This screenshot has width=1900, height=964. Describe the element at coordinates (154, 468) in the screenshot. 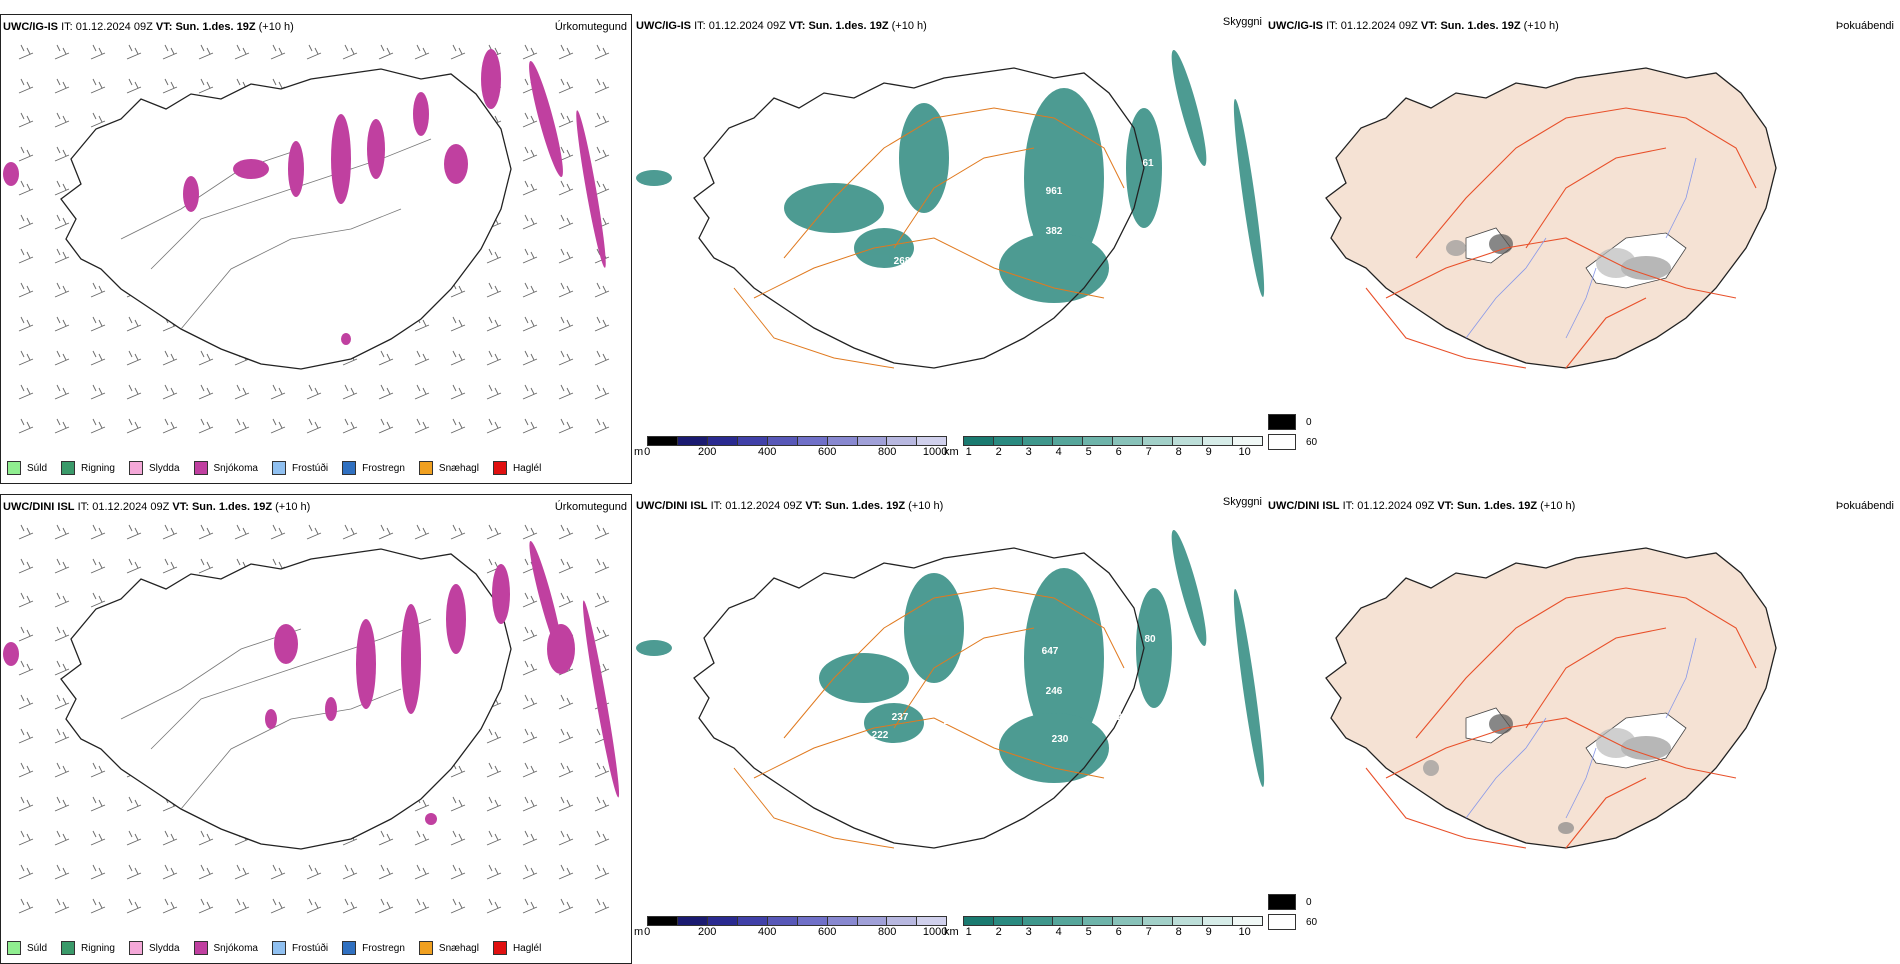

I see `legend-item: Slydda` at that location.